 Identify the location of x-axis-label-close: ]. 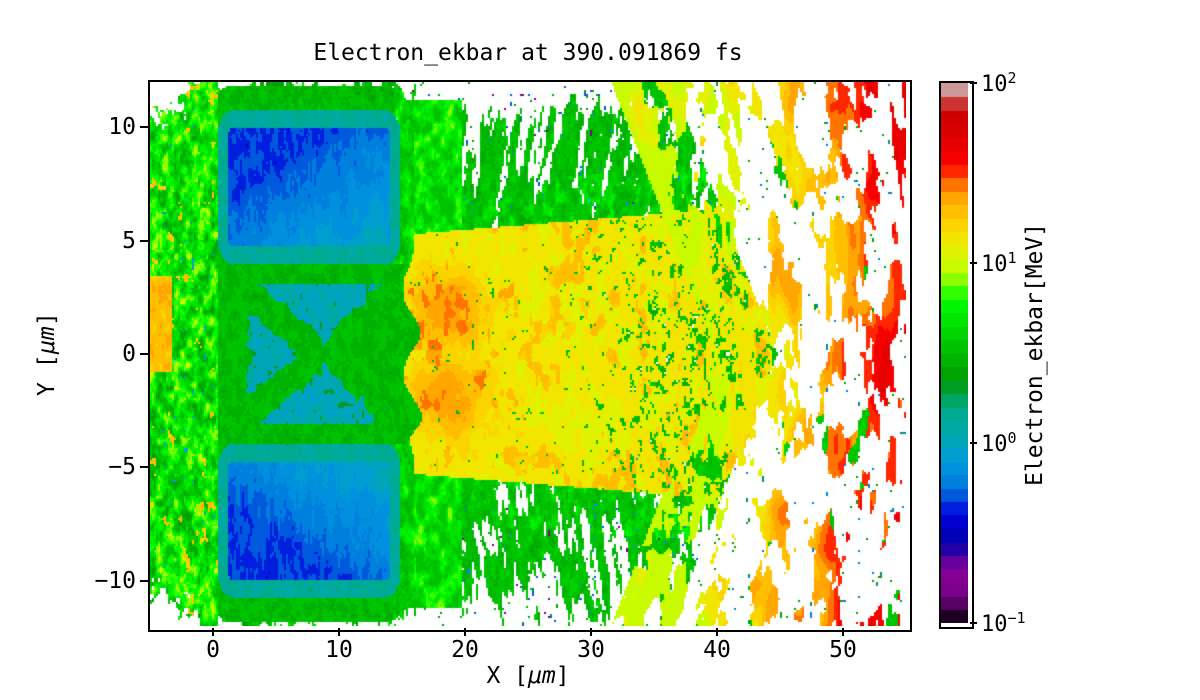
(562, 676).